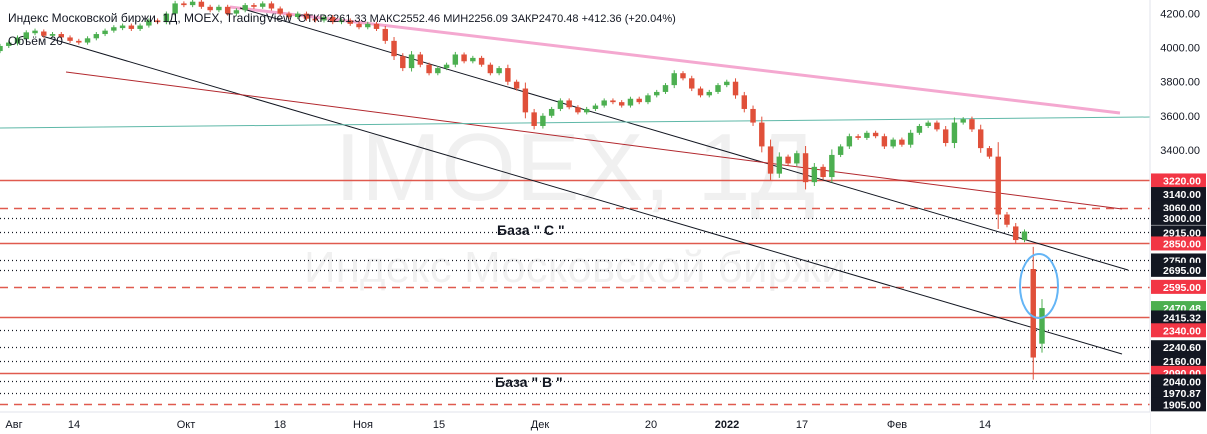 The image size is (1207, 434). What do you see at coordinates (82, 18) in the screenshot?
I see `symbol-name: Индекс Московской биржи` at bounding box center [82, 18].